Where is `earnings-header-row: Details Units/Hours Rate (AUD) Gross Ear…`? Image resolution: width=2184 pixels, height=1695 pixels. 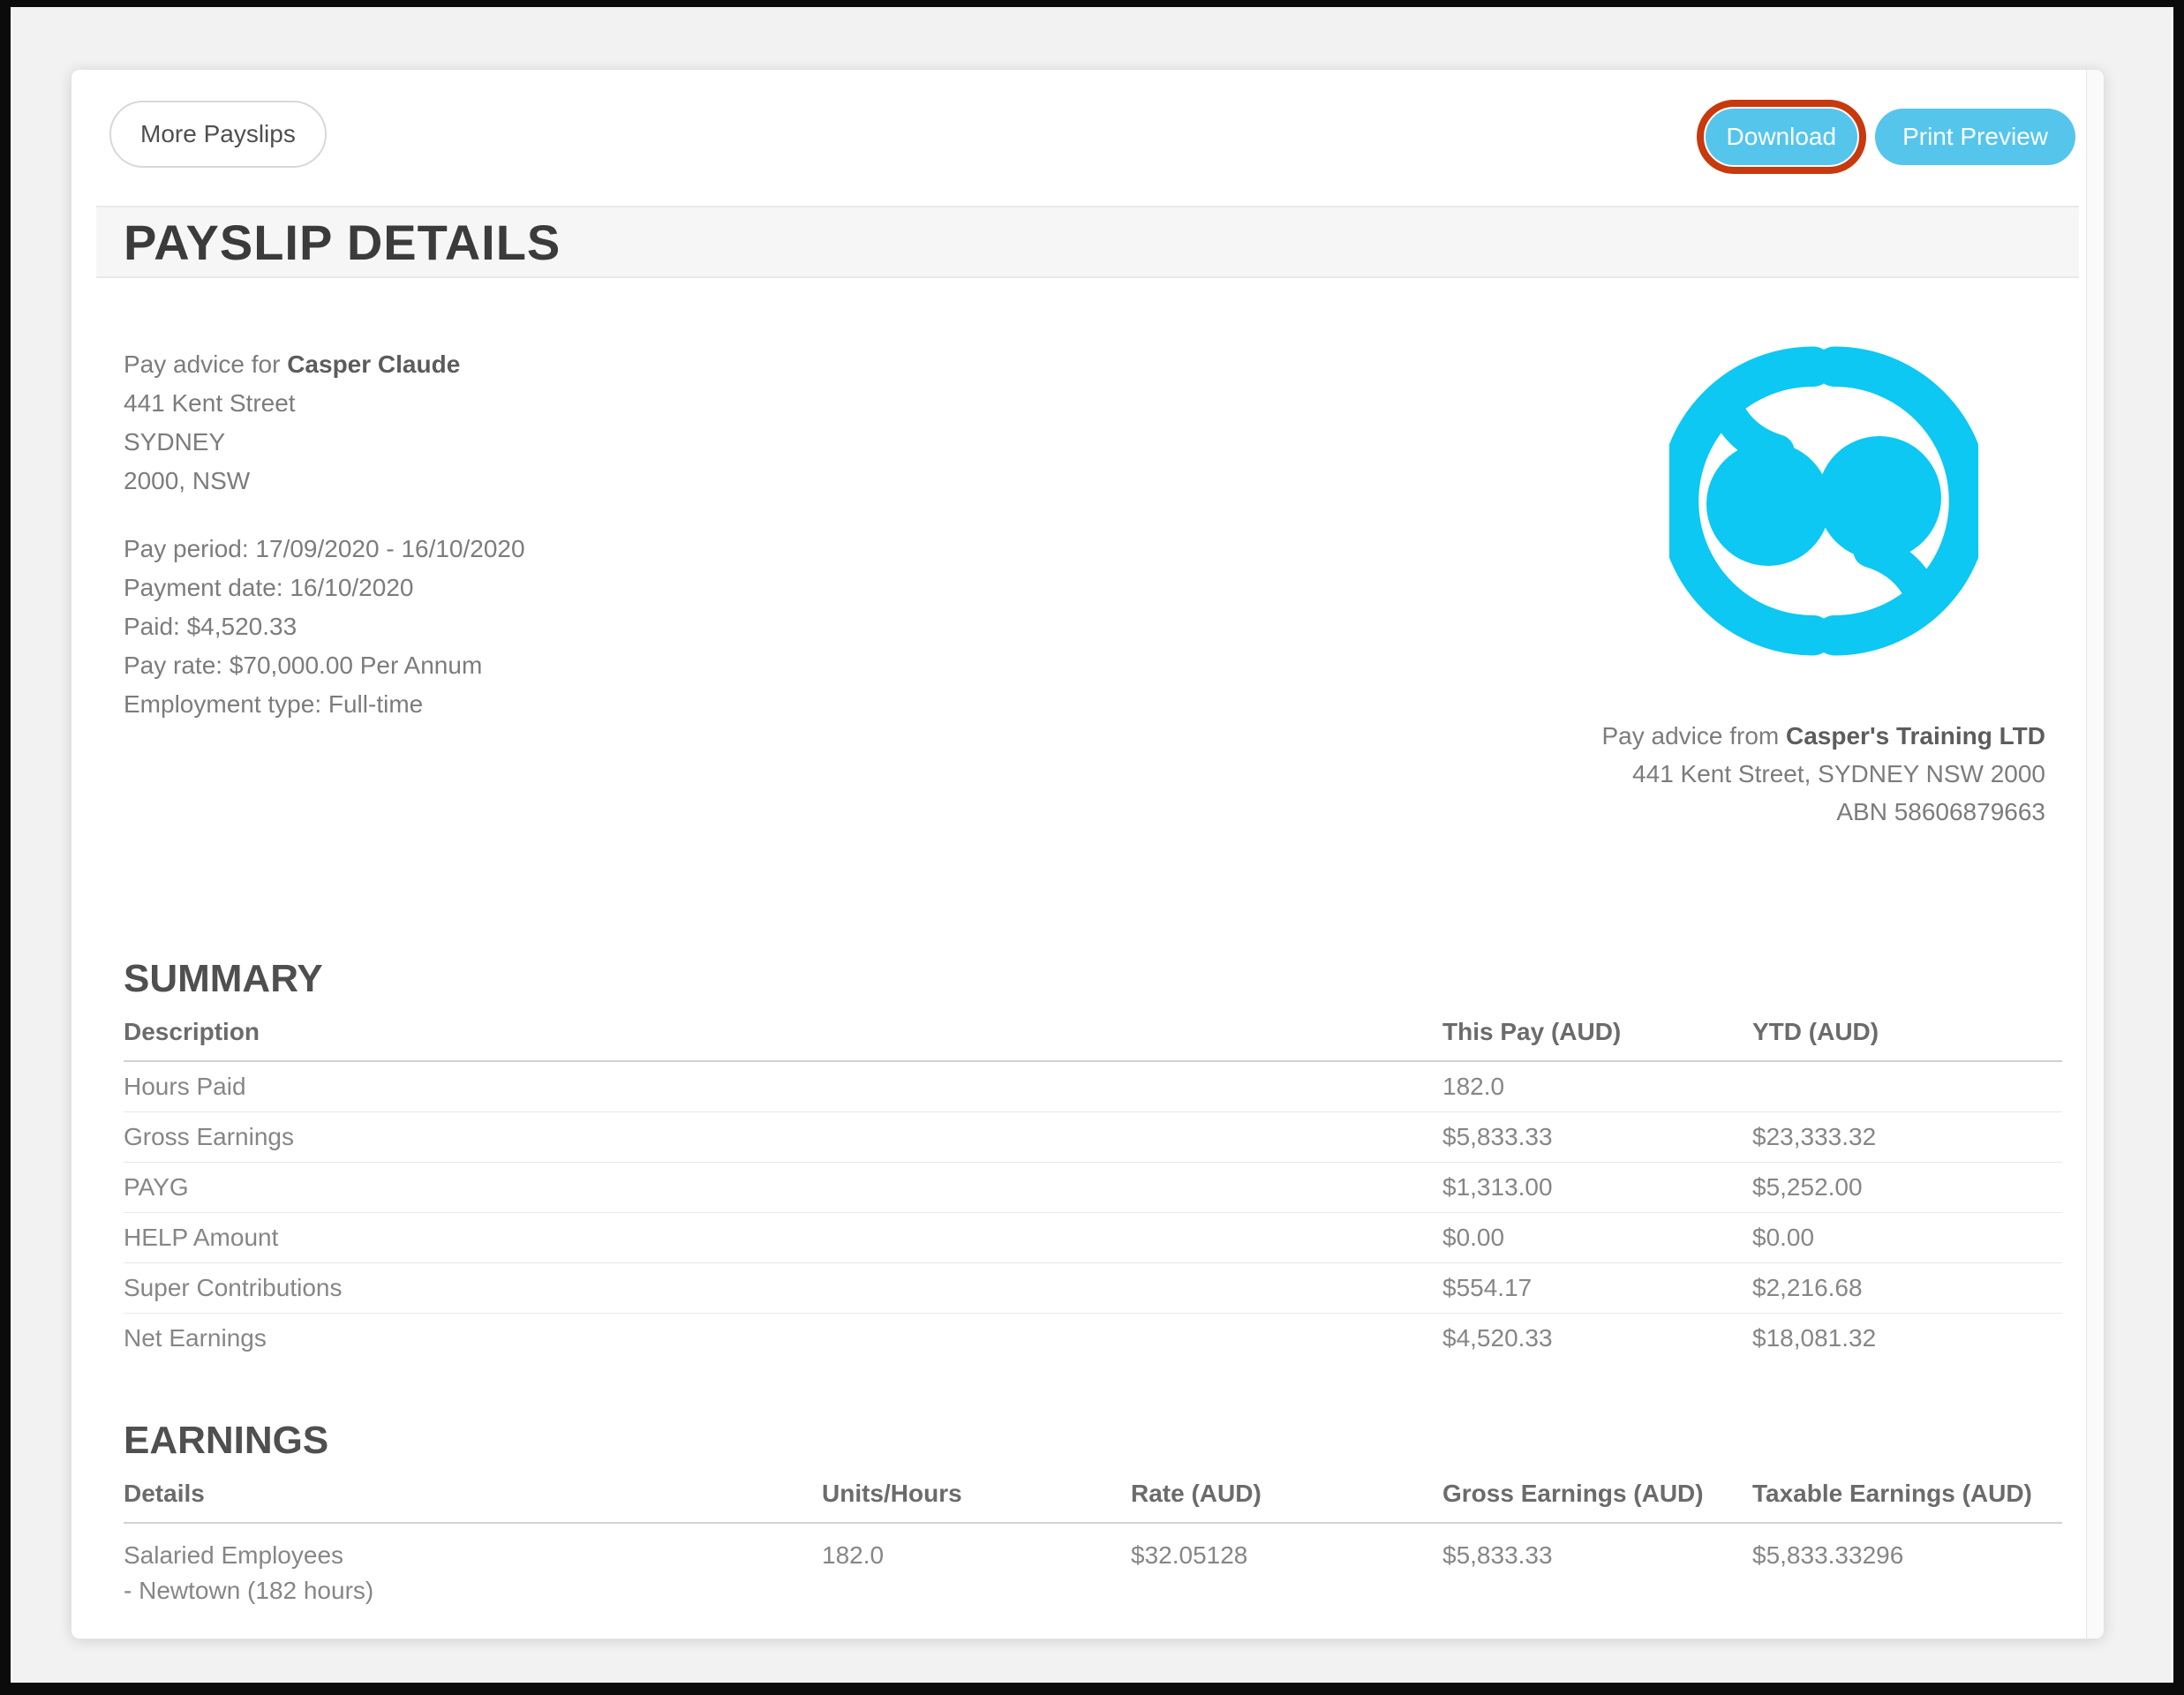
earnings-header-row: Details Units/Hours Rate (AUD) Gross Ear… is located at coordinates (1093, 1499).